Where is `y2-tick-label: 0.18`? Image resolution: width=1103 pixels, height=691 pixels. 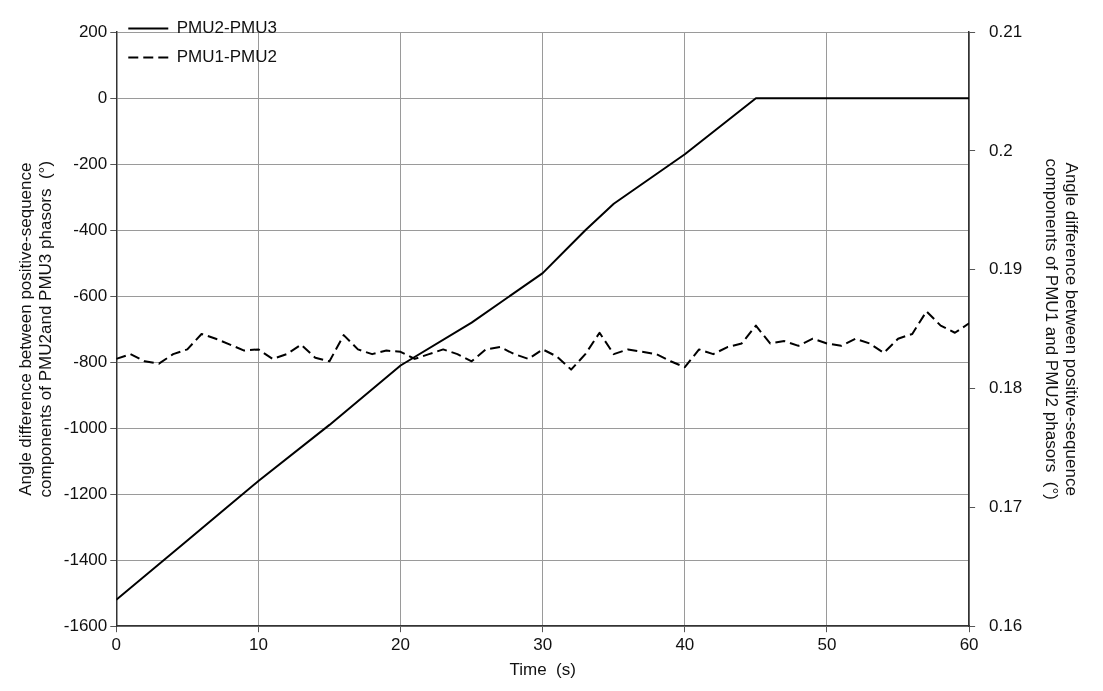 y2-tick-label: 0.18 is located at coordinates (1006, 388).